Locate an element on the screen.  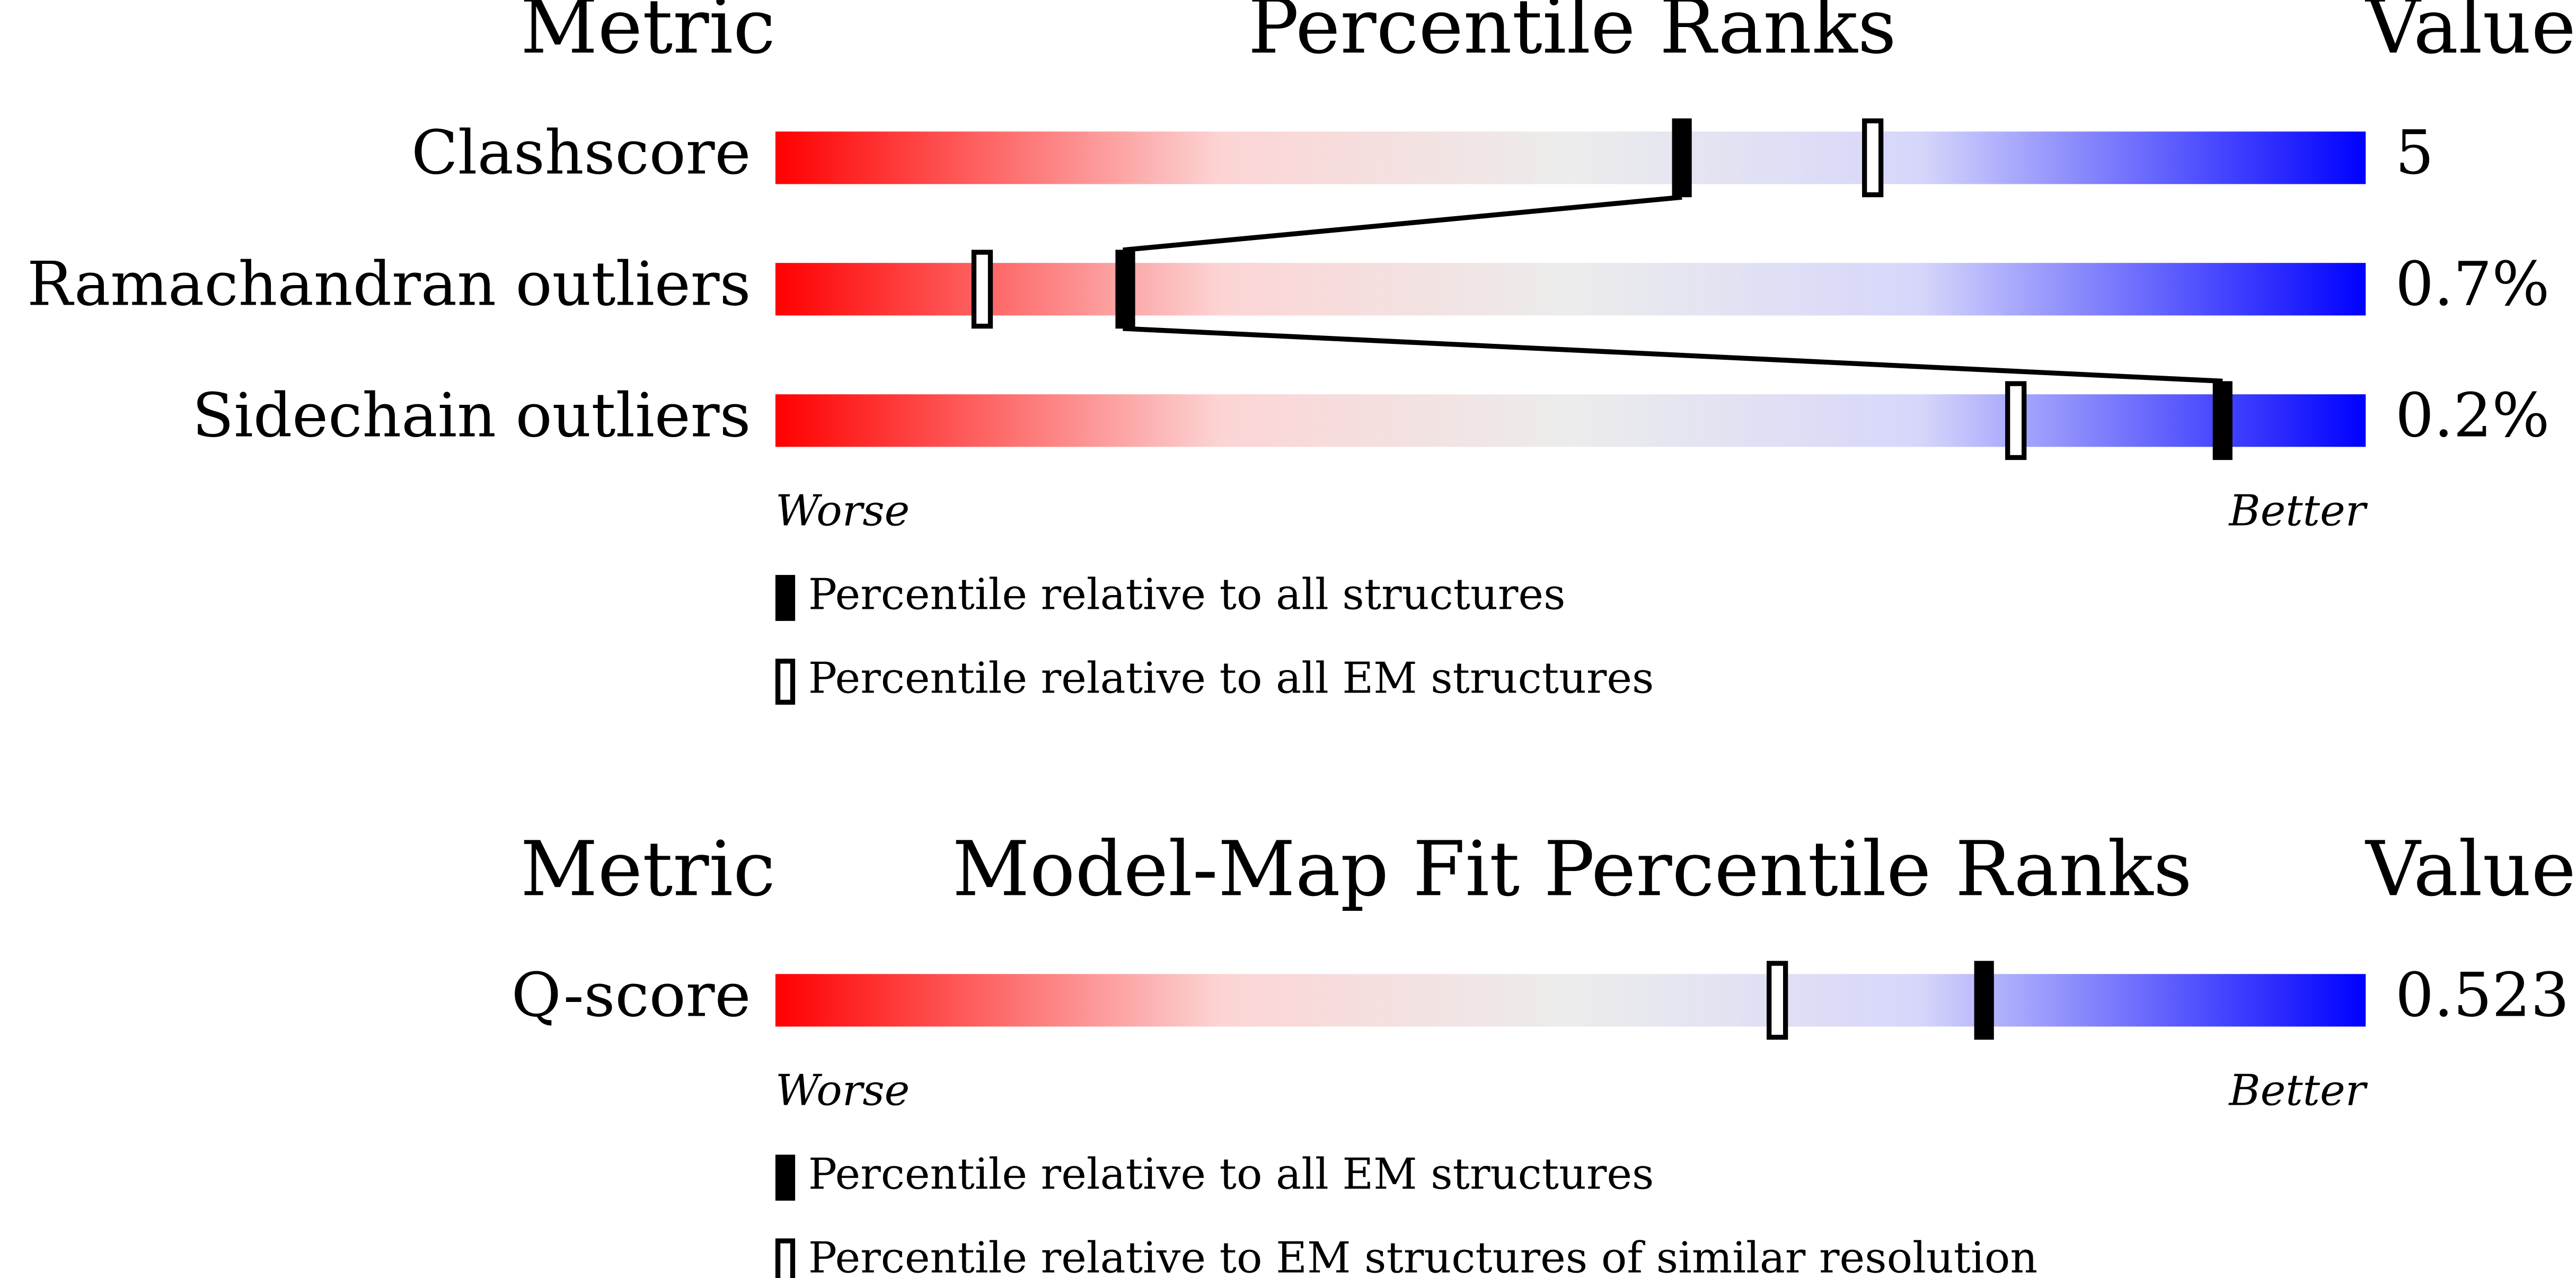
chart-title: Model-Map Fit Percentile Ranks is located at coordinates (1572, 869).